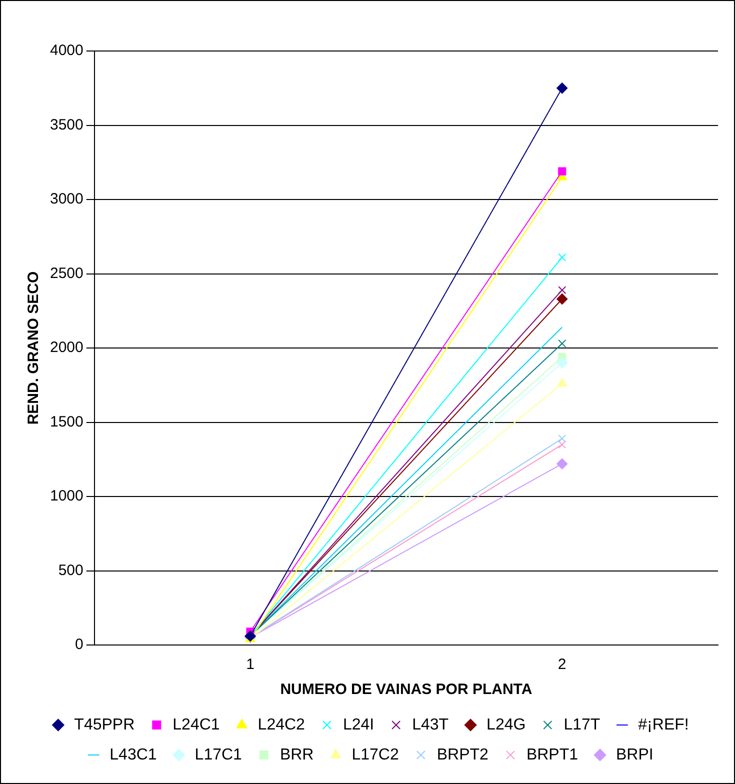 The image size is (735, 784). Describe the element at coordinates (71, 570) in the screenshot. I see `y-tick-label: 500` at that location.